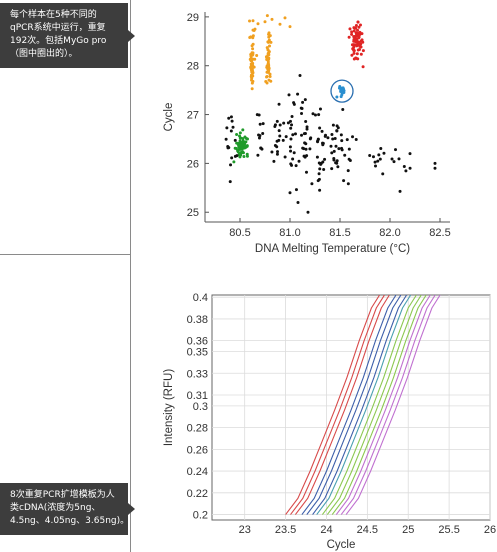 This screenshot has height=552, width=497. I want to click on x-tick-label: 81.0, so click(289, 233).